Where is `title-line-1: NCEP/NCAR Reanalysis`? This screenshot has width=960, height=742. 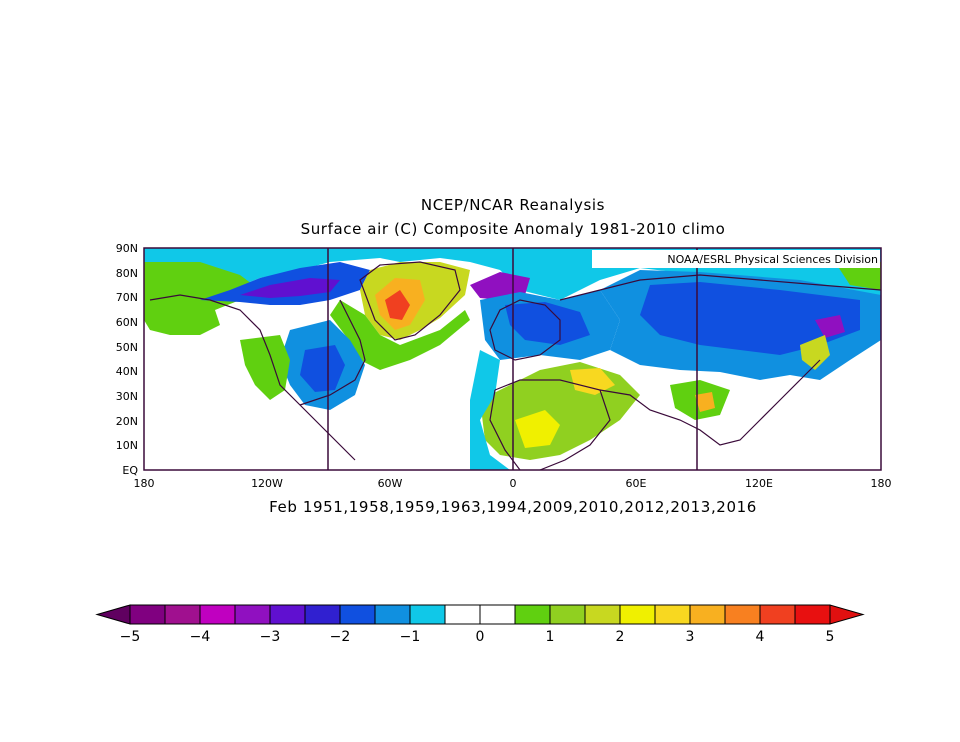
title-line-1: NCEP/NCAR Reanalysis is located at coordinates (513, 205).